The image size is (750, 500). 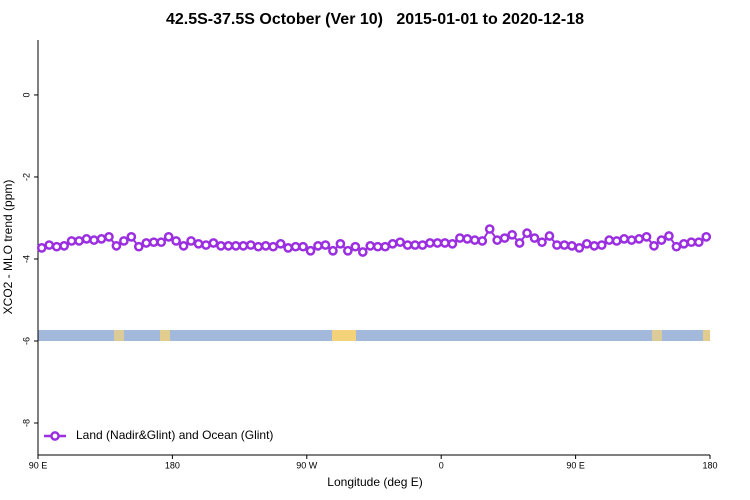 I want to click on legend-label: Land (Nadir&Glint) and Ocean (Glint), so click(x=174, y=435).